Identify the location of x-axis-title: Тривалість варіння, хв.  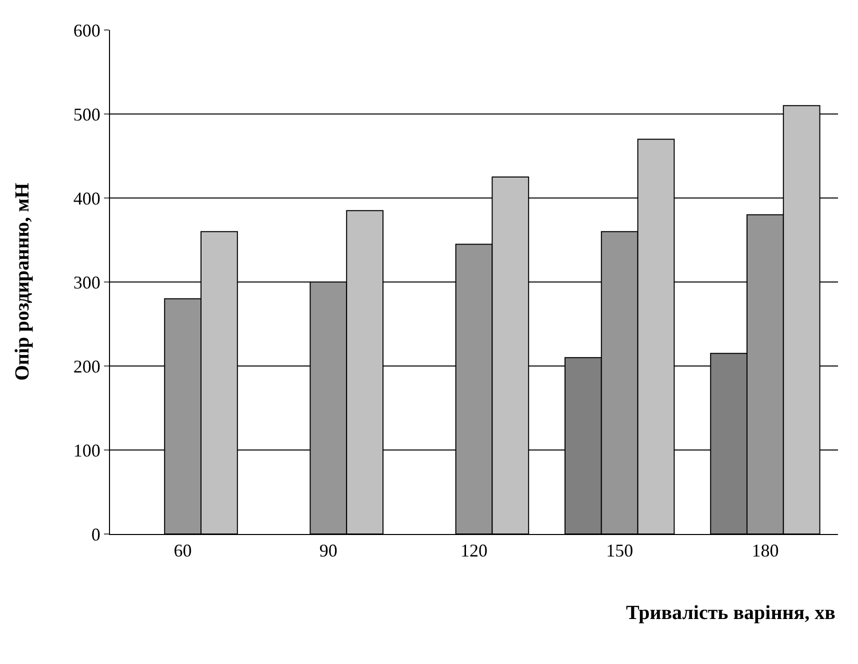
(731, 613).